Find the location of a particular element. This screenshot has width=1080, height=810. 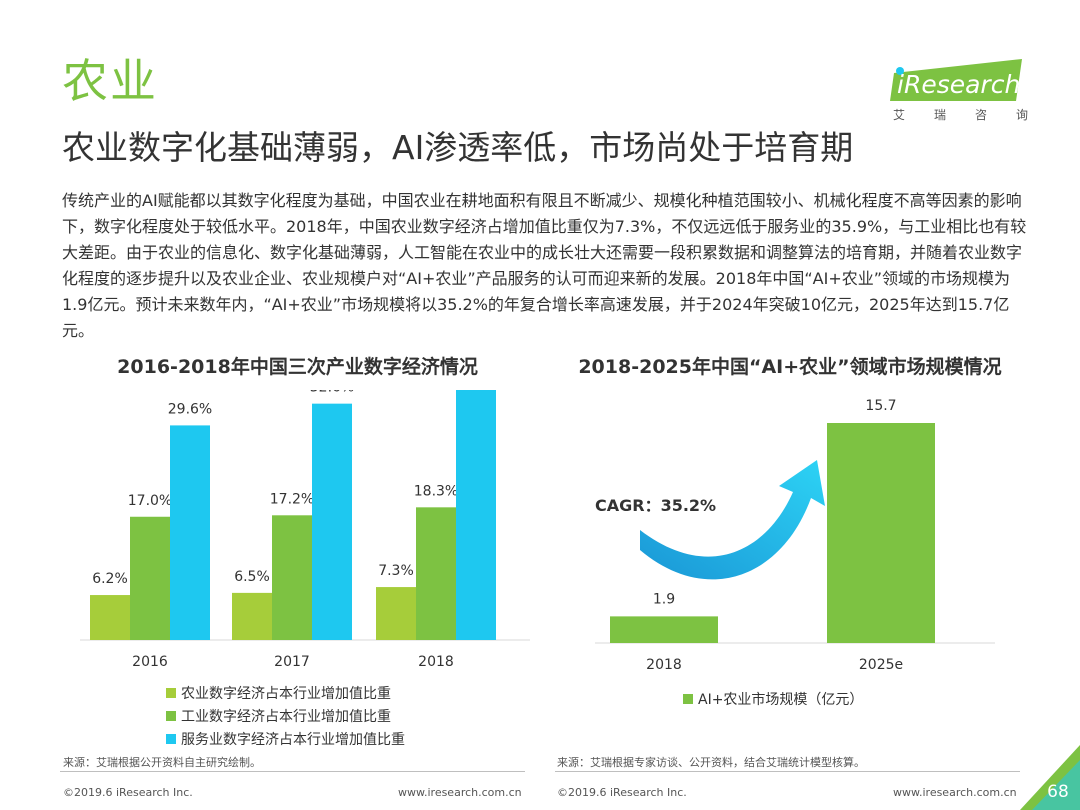

logo-subtitle-char: 艾 is located at coordinates (899, 115).